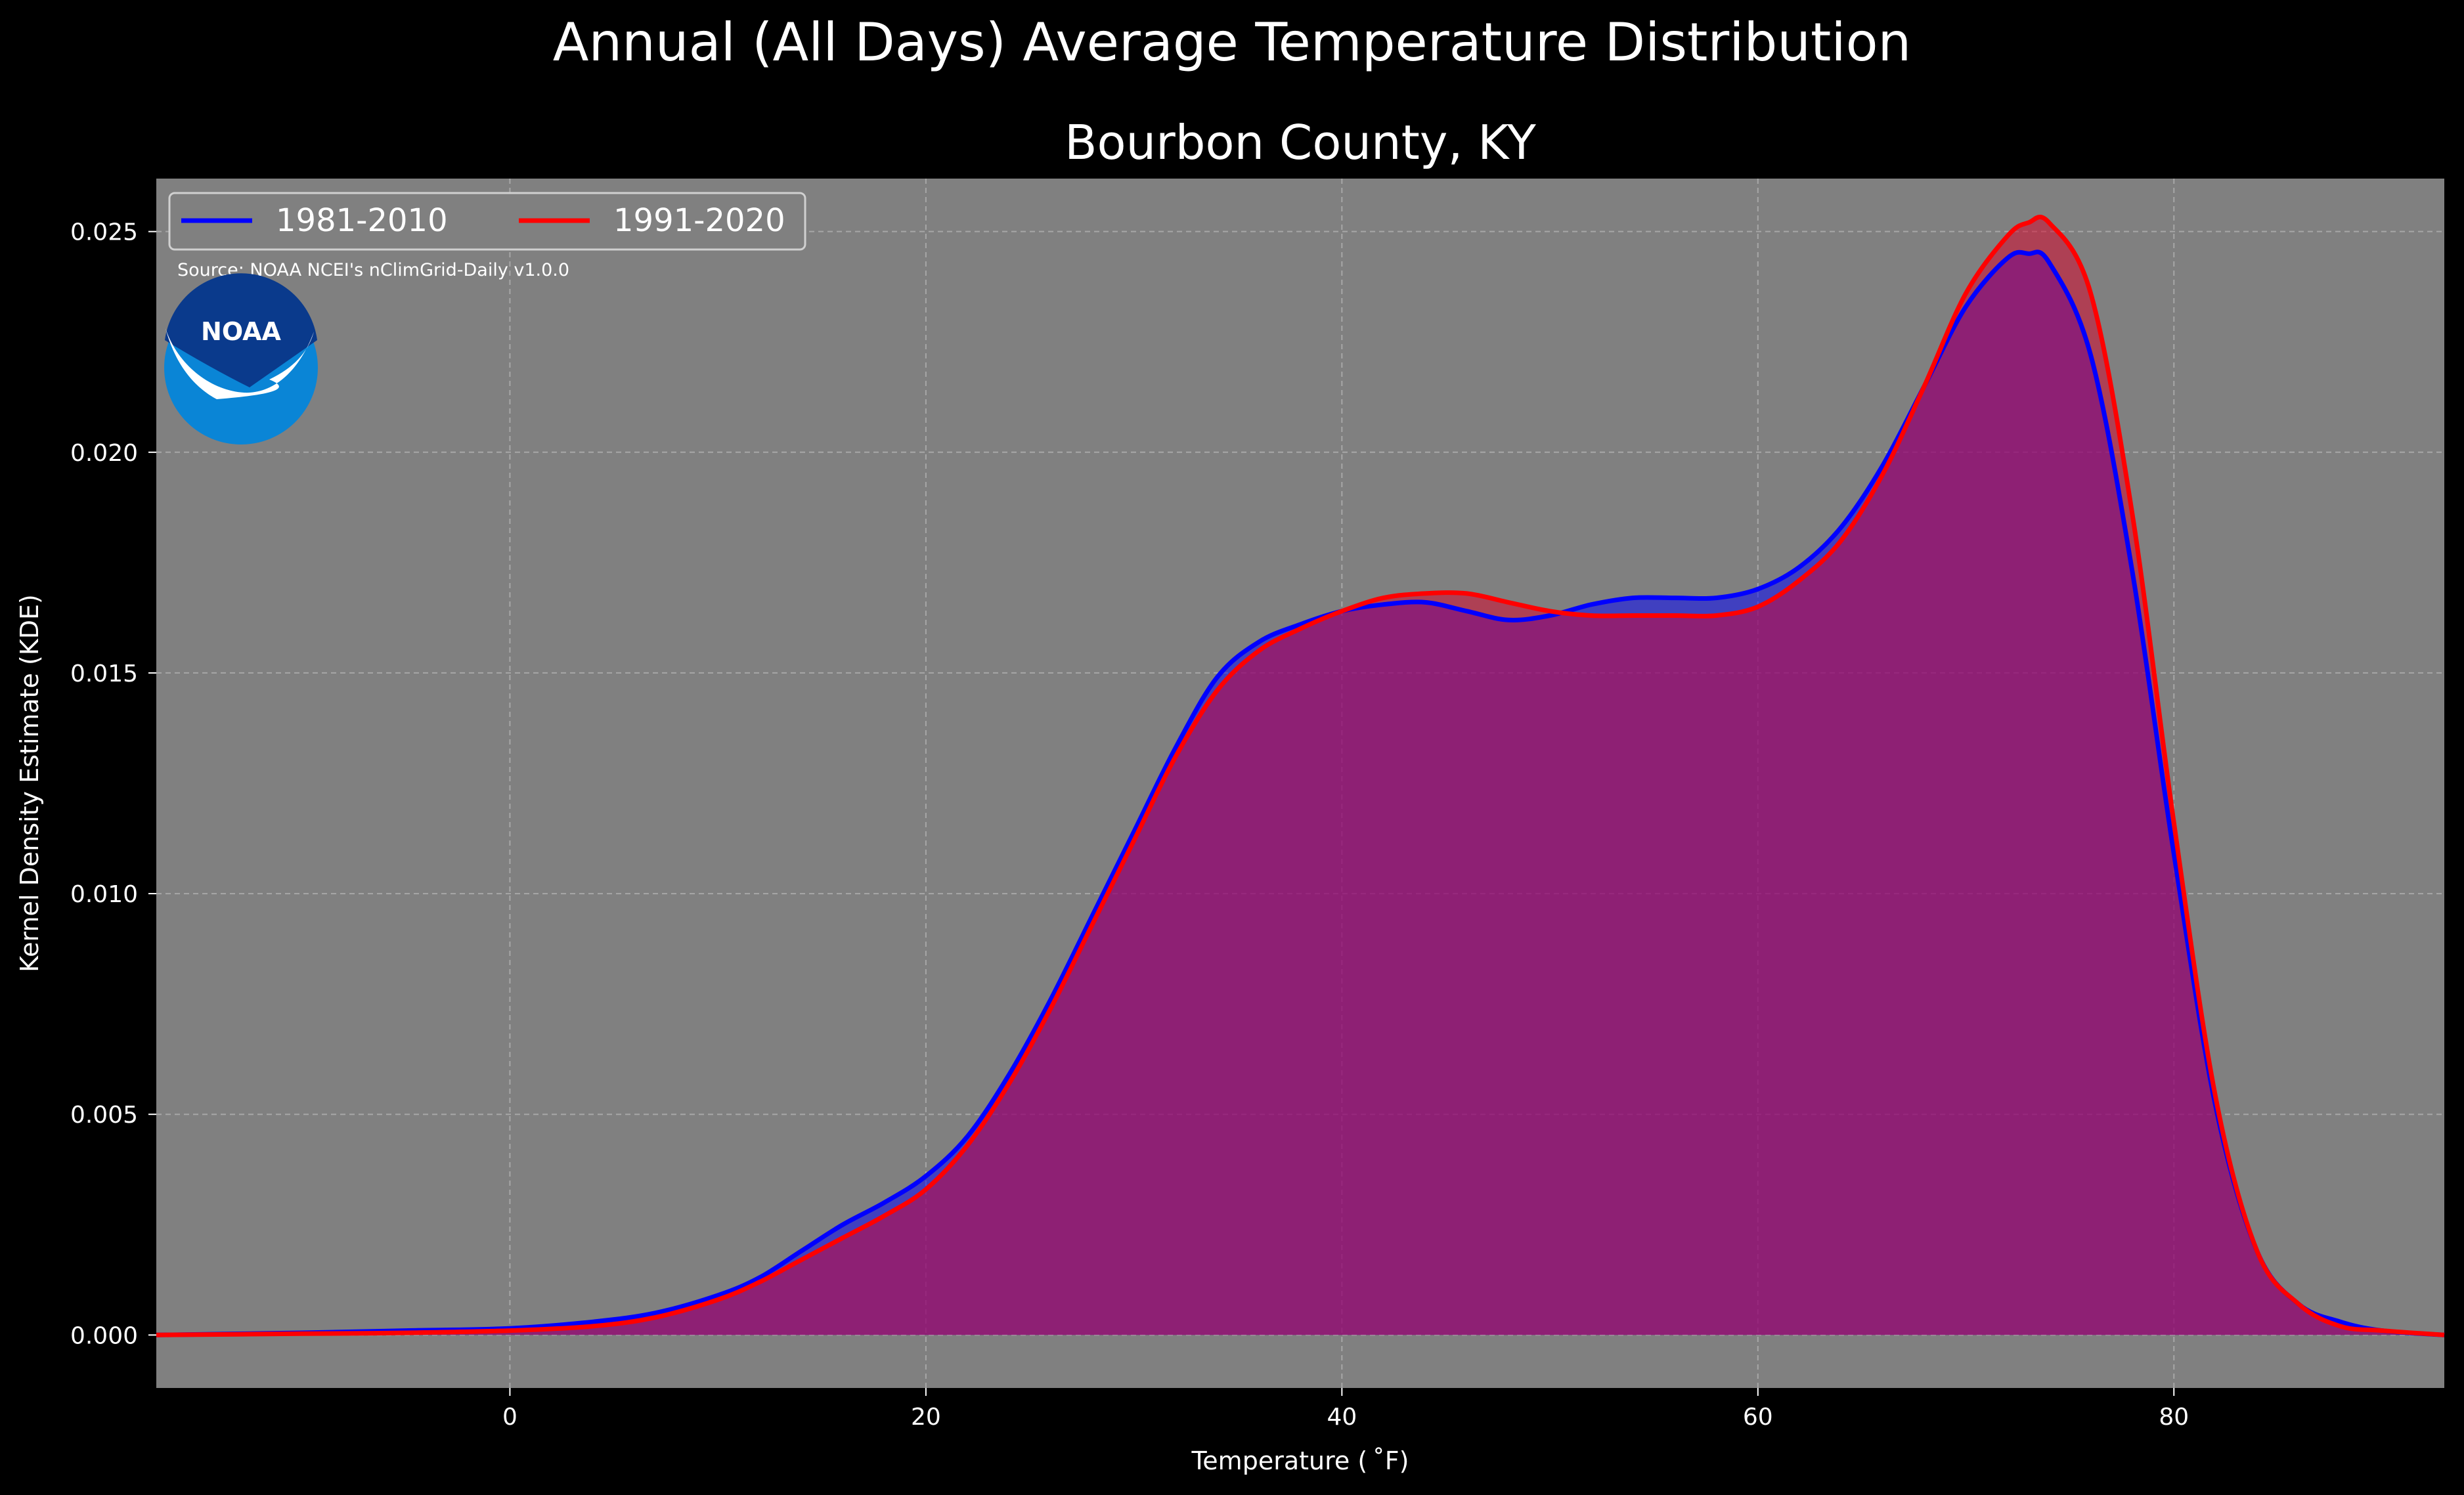  I want to click on legend: 1981-2010 1991-2020, so click(487, 221).